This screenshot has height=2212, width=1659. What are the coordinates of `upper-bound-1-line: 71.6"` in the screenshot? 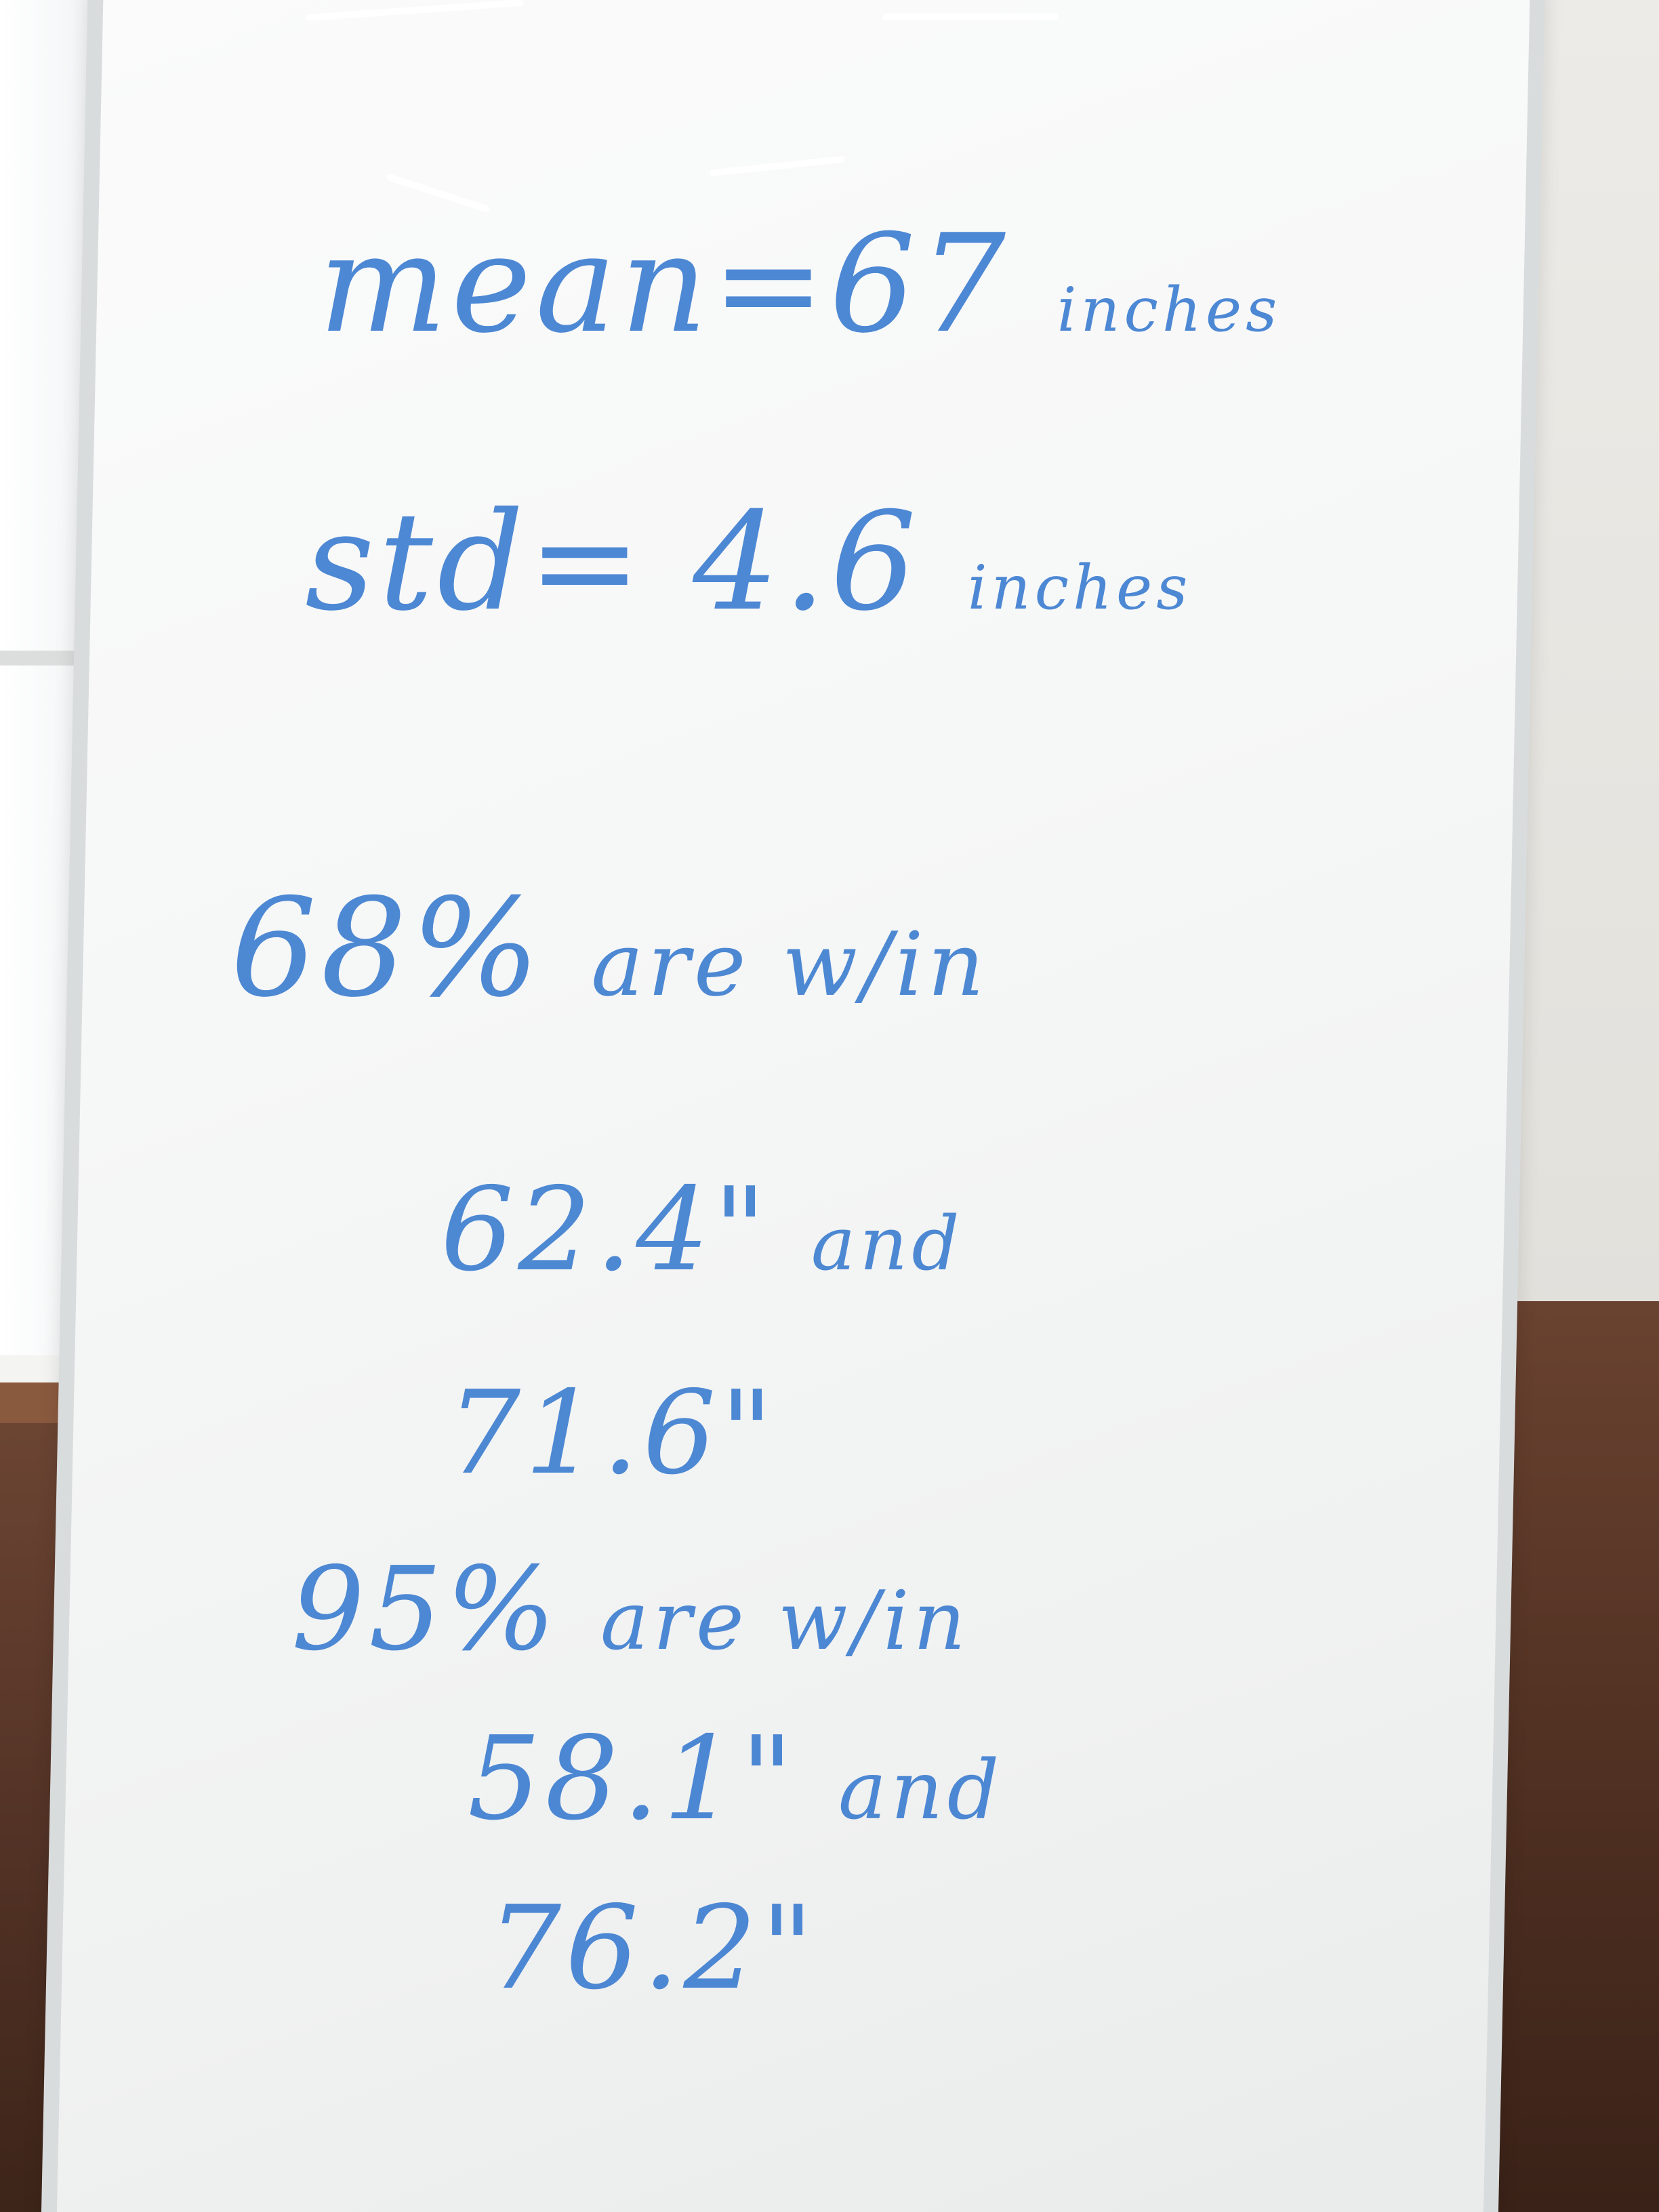 It's located at (612, 1433).